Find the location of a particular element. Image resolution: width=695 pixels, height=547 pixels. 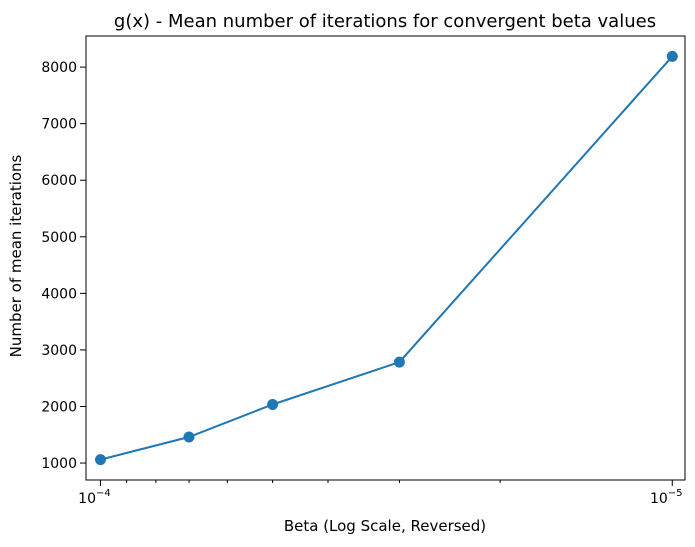

y-tick-label: 6000 is located at coordinates (59, 181).